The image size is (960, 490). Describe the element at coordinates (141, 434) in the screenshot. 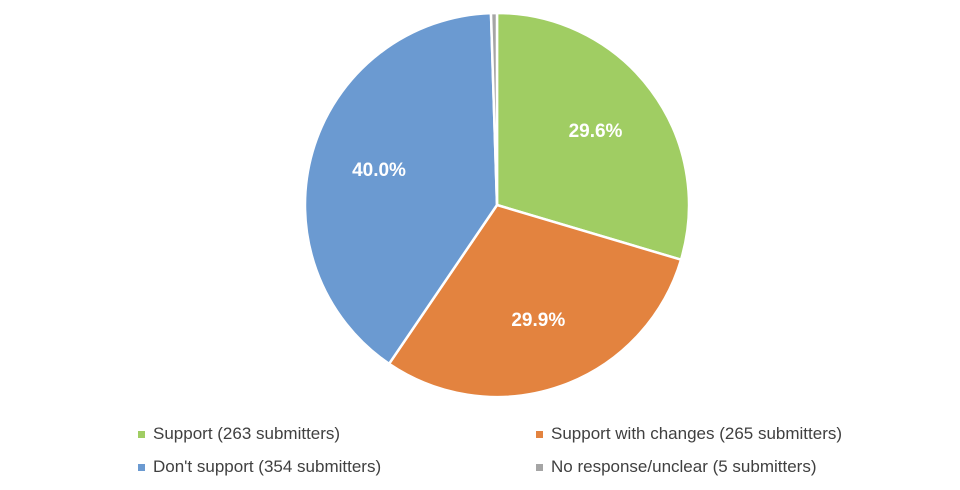

I see `legend-swatch-support` at that location.